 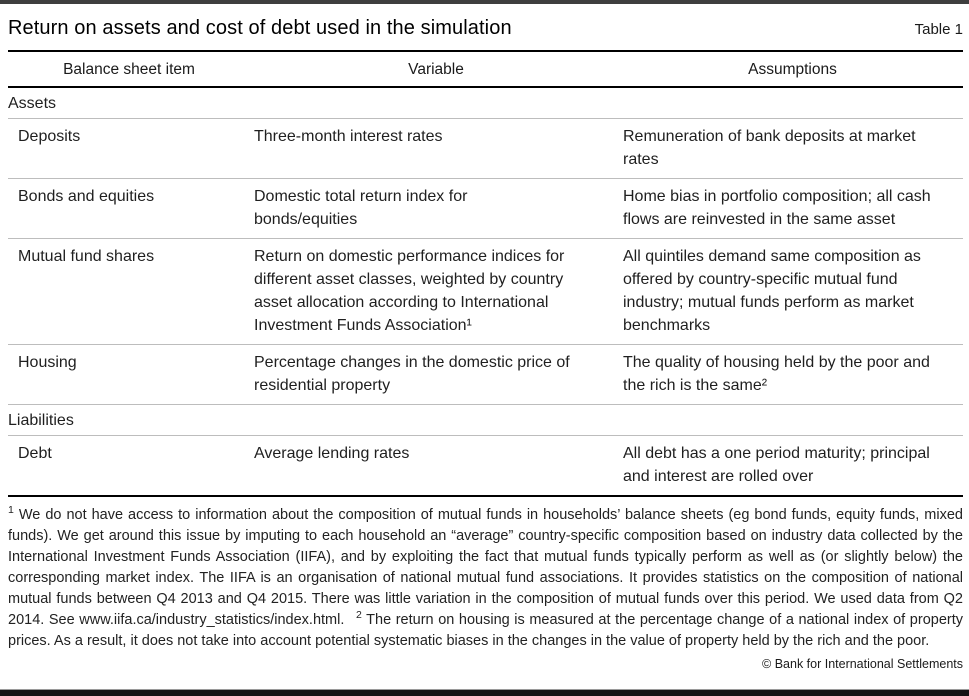 What do you see at coordinates (129, 70) in the screenshot?
I see `column-header-balance-sheet-item: Balance sheet item` at bounding box center [129, 70].